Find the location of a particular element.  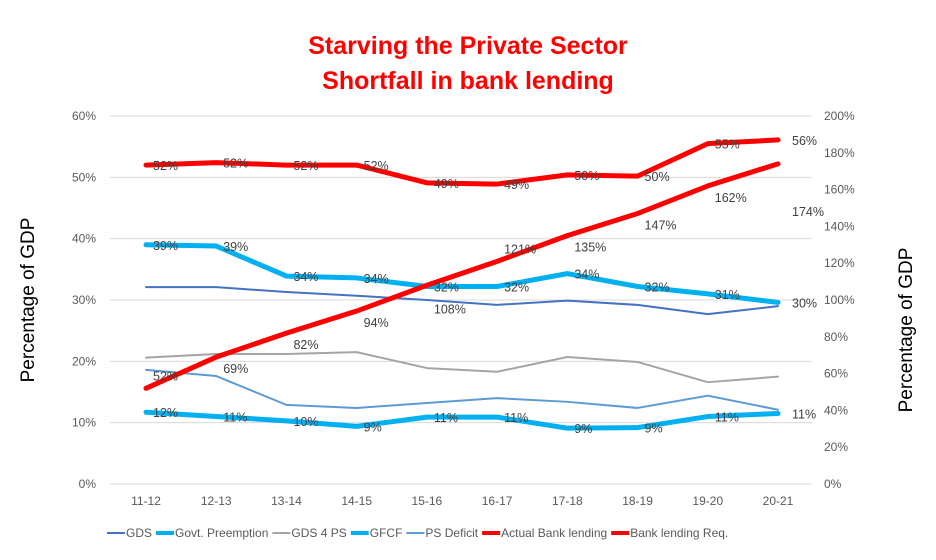

chart-title-line2: Shortfall in bank lending is located at coordinates (468, 81).